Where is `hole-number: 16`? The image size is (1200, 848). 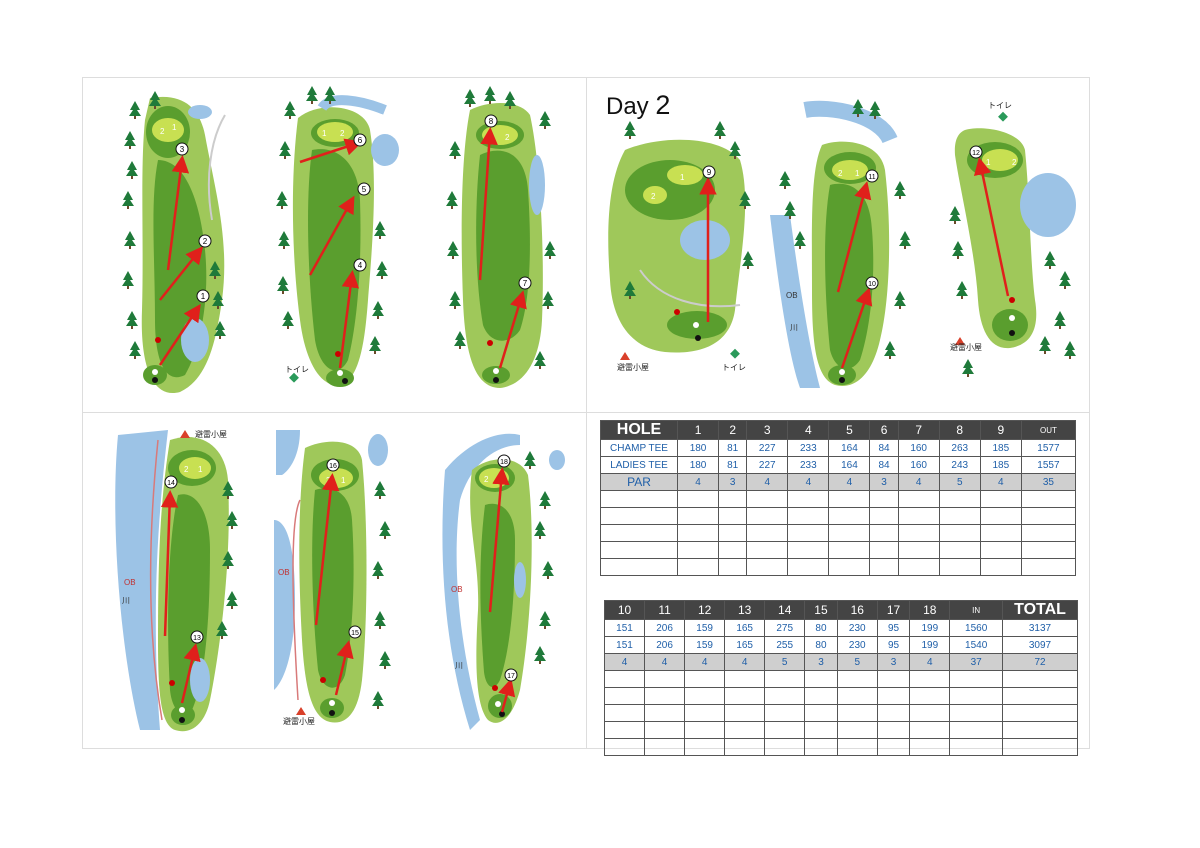 hole-number: 16 is located at coordinates (333, 466).